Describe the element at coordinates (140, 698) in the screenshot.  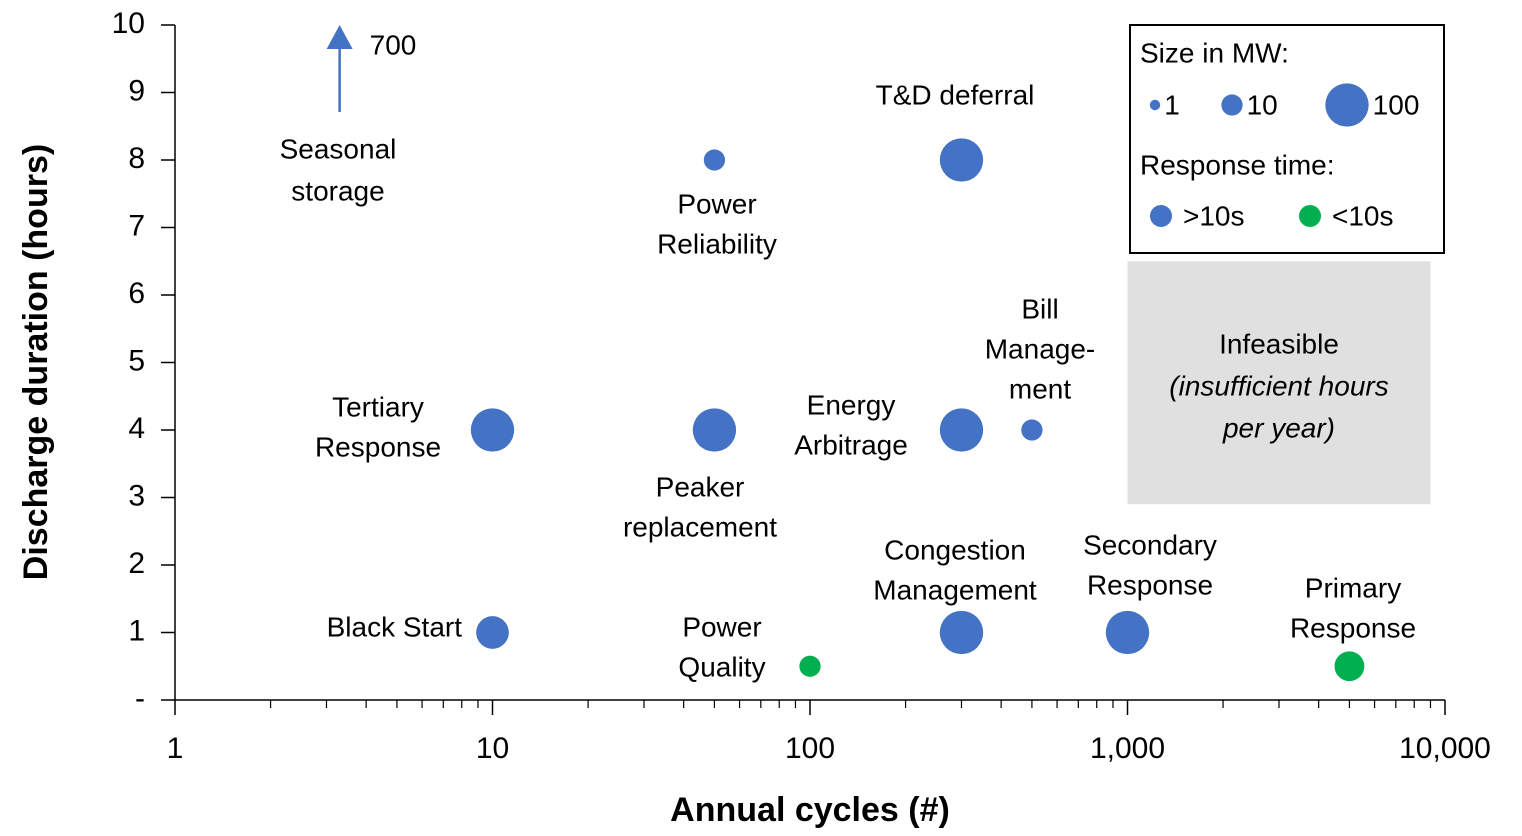
I see `y-tick-label: -` at that location.